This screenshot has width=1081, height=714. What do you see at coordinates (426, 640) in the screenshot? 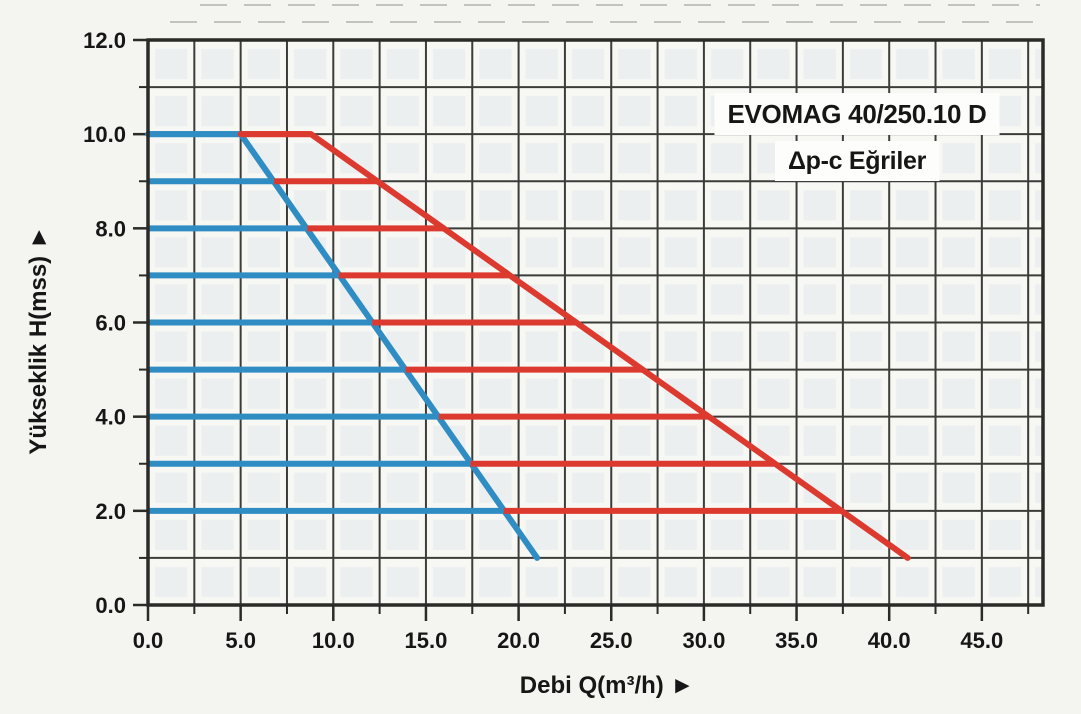
I see `x-tick-label: 15.0` at bounding box center [426, 640].